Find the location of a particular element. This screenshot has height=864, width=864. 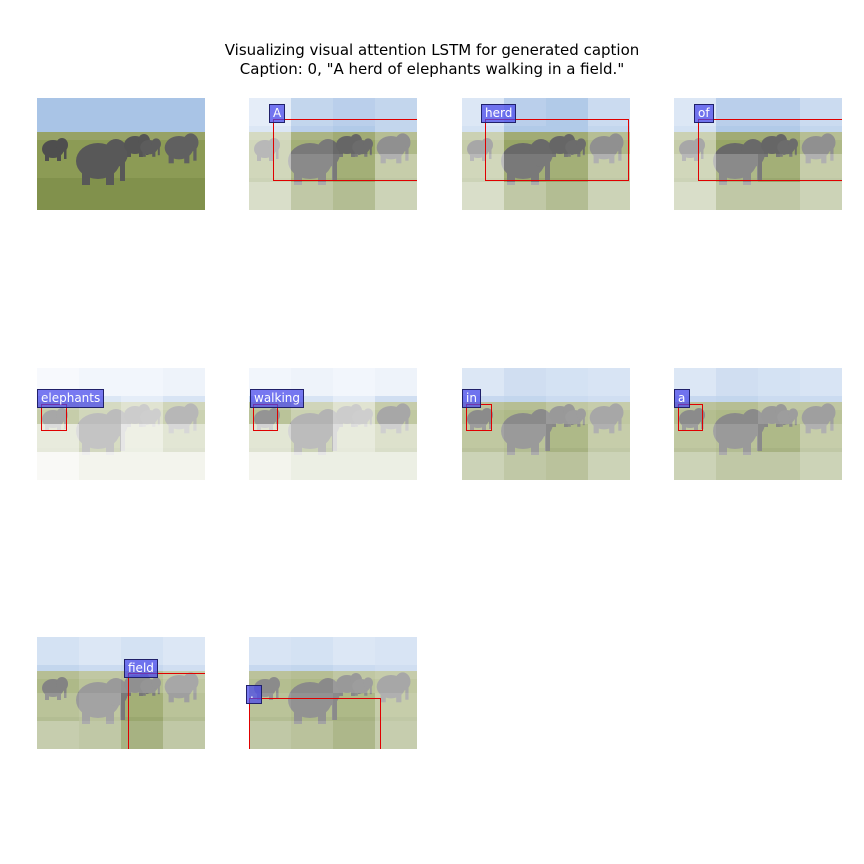

attention-panel-w2 is located at coordinates (546, 154).